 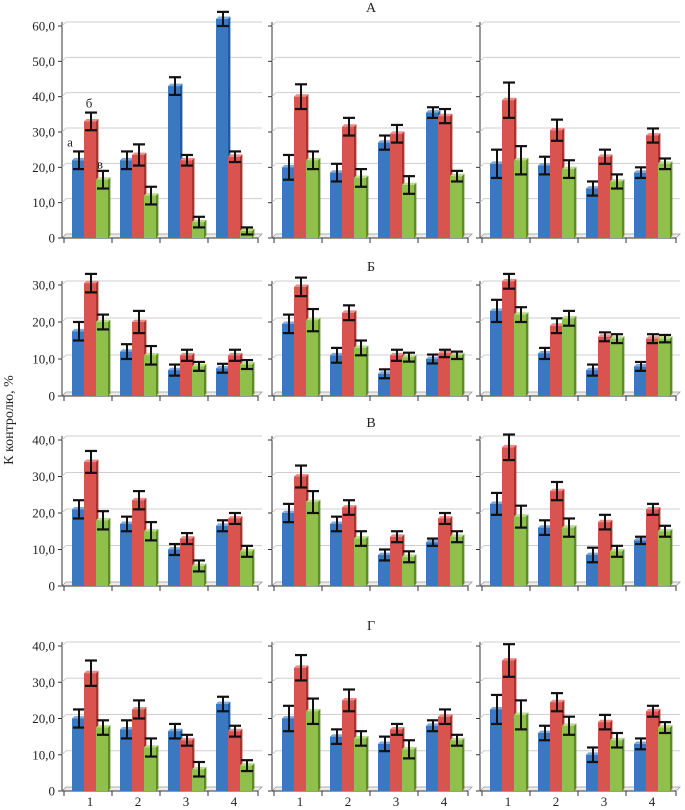 What do you see at coordinates (43, 285) in the screenshot?
I see `y-tick-label: 30,0` at bounding box center [43, 285].